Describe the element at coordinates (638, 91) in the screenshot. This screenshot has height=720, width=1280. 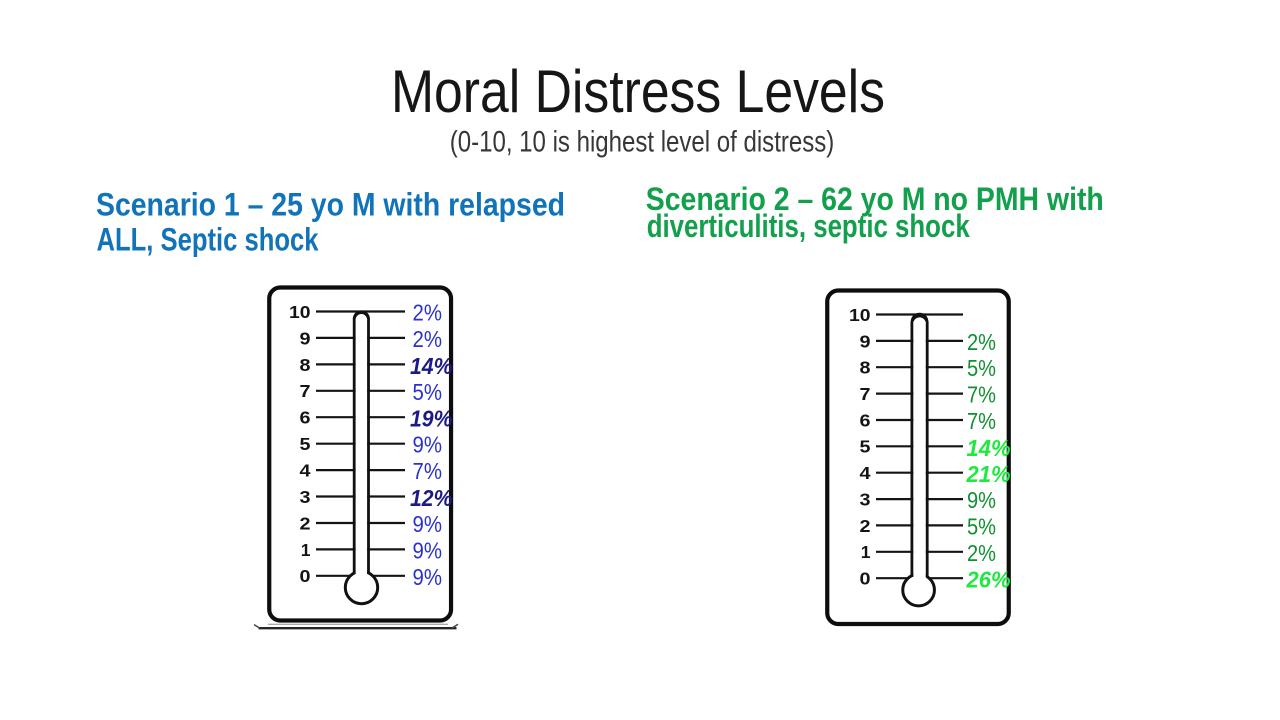
I see `svg-text: Moral Distress Levels` at that location.